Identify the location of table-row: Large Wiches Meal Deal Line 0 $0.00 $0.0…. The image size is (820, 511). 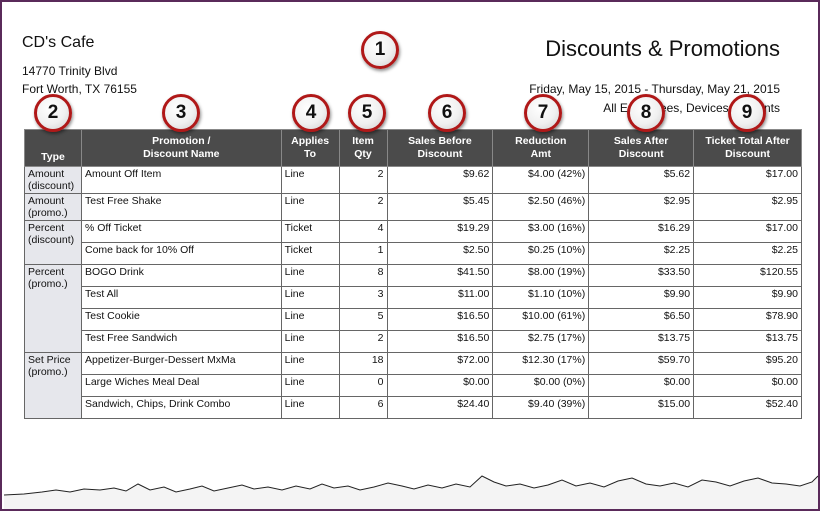
(413, 385).